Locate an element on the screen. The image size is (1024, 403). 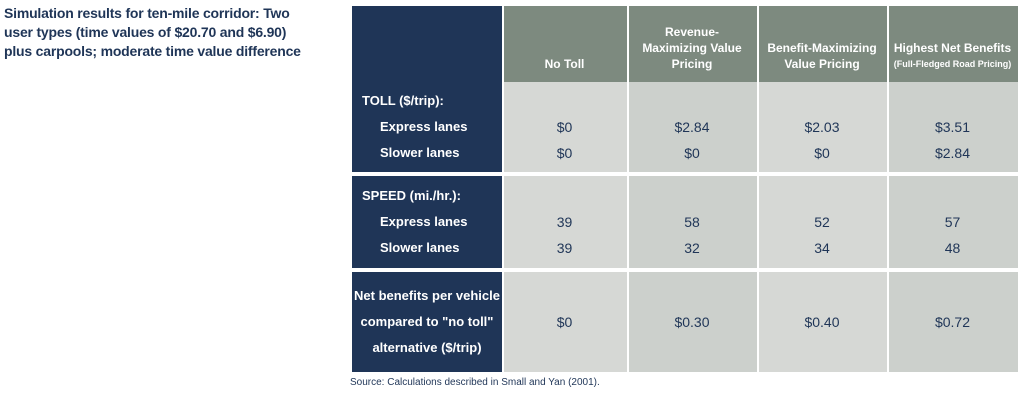
net-title-line2: compared to "no toll" is located at coordinates (427, 321).